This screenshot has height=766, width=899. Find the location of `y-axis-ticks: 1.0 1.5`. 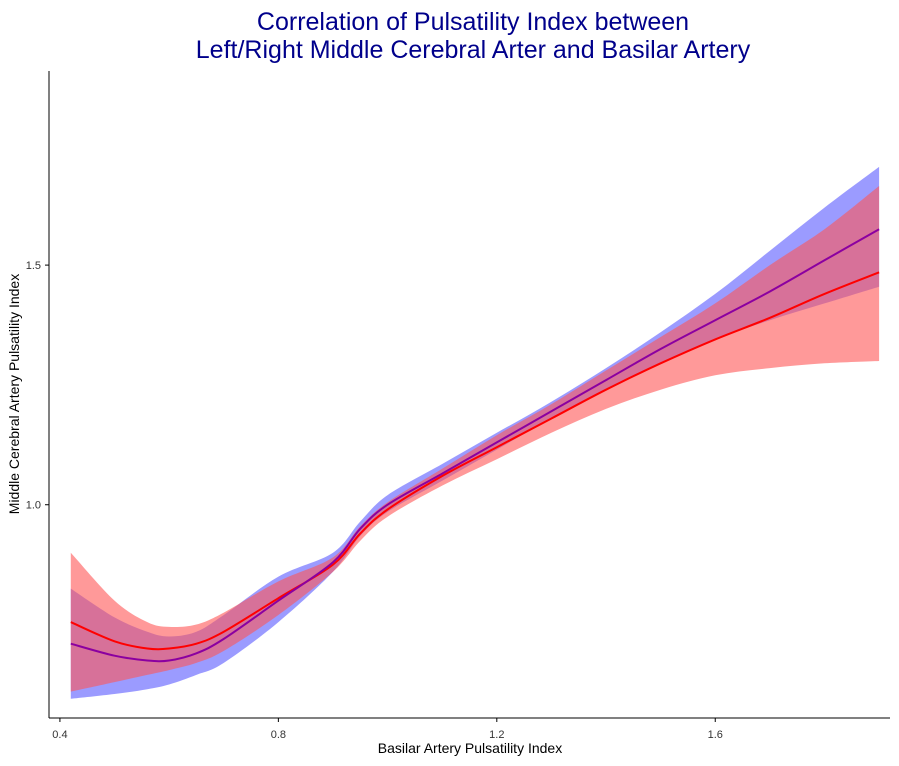

y-axis-ticks: 1.0 1.5 is located at coordinates (37, 386).